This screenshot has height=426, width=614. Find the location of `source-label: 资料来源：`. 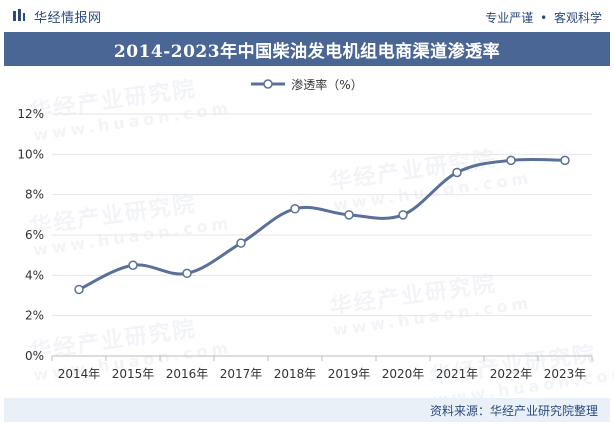

source-label: 资料来源： is located at coordinates (459, 411).